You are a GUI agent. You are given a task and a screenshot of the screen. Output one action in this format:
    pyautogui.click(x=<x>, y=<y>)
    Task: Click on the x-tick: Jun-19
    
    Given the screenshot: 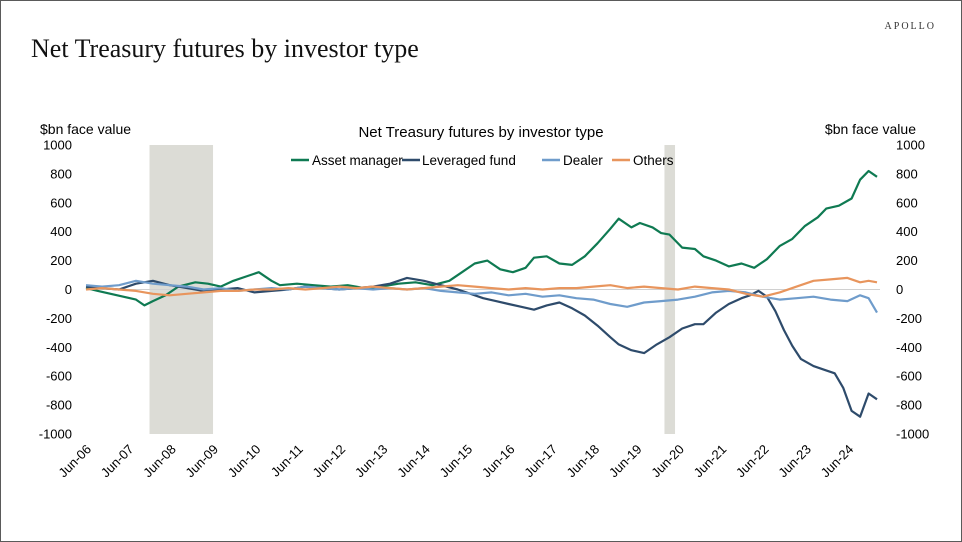 What is the action you would take?
    pyautogui.click(x=625, y=461)
    